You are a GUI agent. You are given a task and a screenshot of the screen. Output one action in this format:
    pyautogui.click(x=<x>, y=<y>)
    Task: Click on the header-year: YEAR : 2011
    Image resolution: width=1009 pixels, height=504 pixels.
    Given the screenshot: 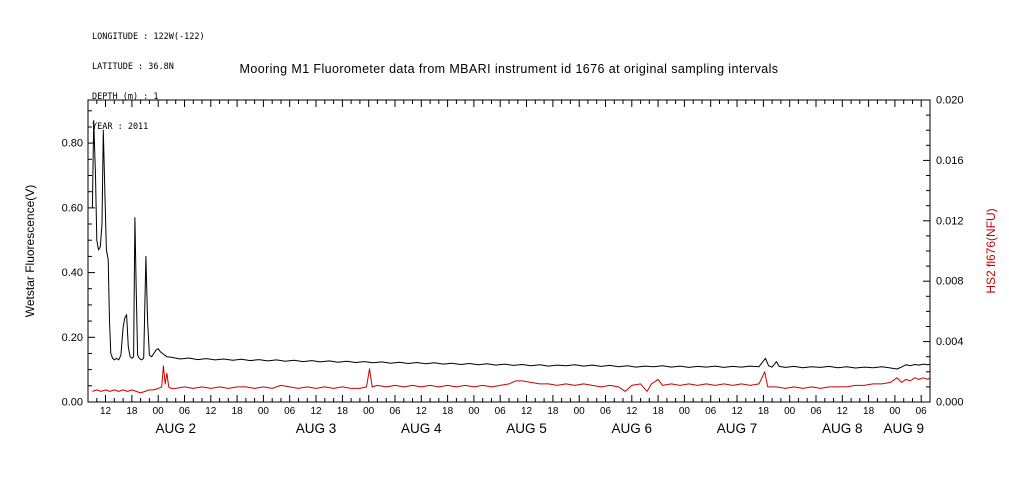 What is the action you would take?
    pyautogui.click(x=120, y=127)
    